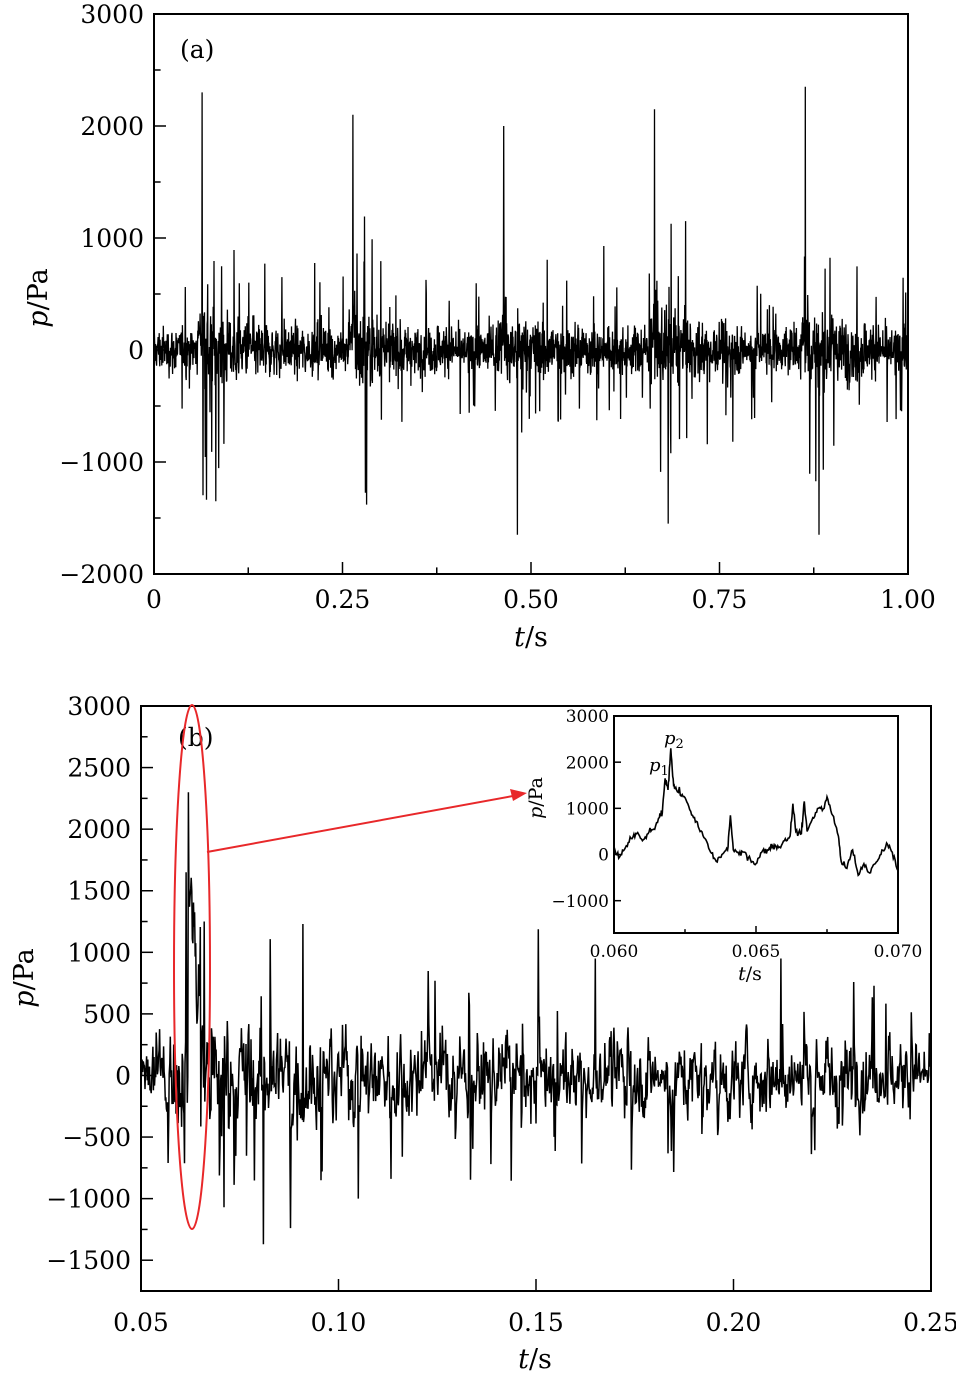  Describe the element at coordinates (197, 49) in the screenshot. I see `panel-a-label: (a)` at that location.